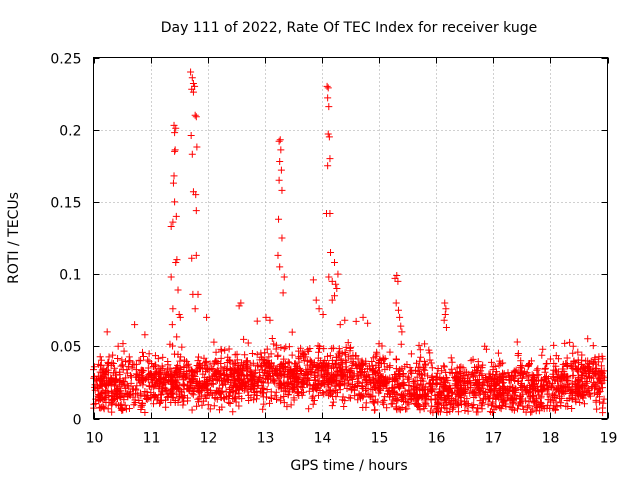 This screenshot has width=640, height=480. Describe the element at coordinates (65, 204) in the screenshot. I see `y-tick-label: 0.15` at that location.